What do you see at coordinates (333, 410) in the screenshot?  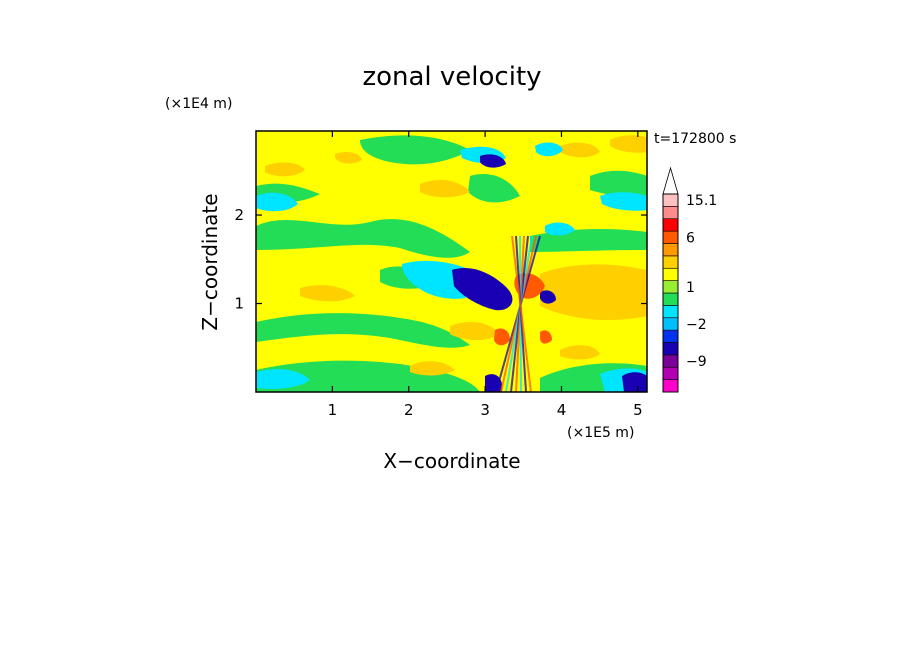 I see `x-tick-label-0: 1` at bounding box center [333, 410].